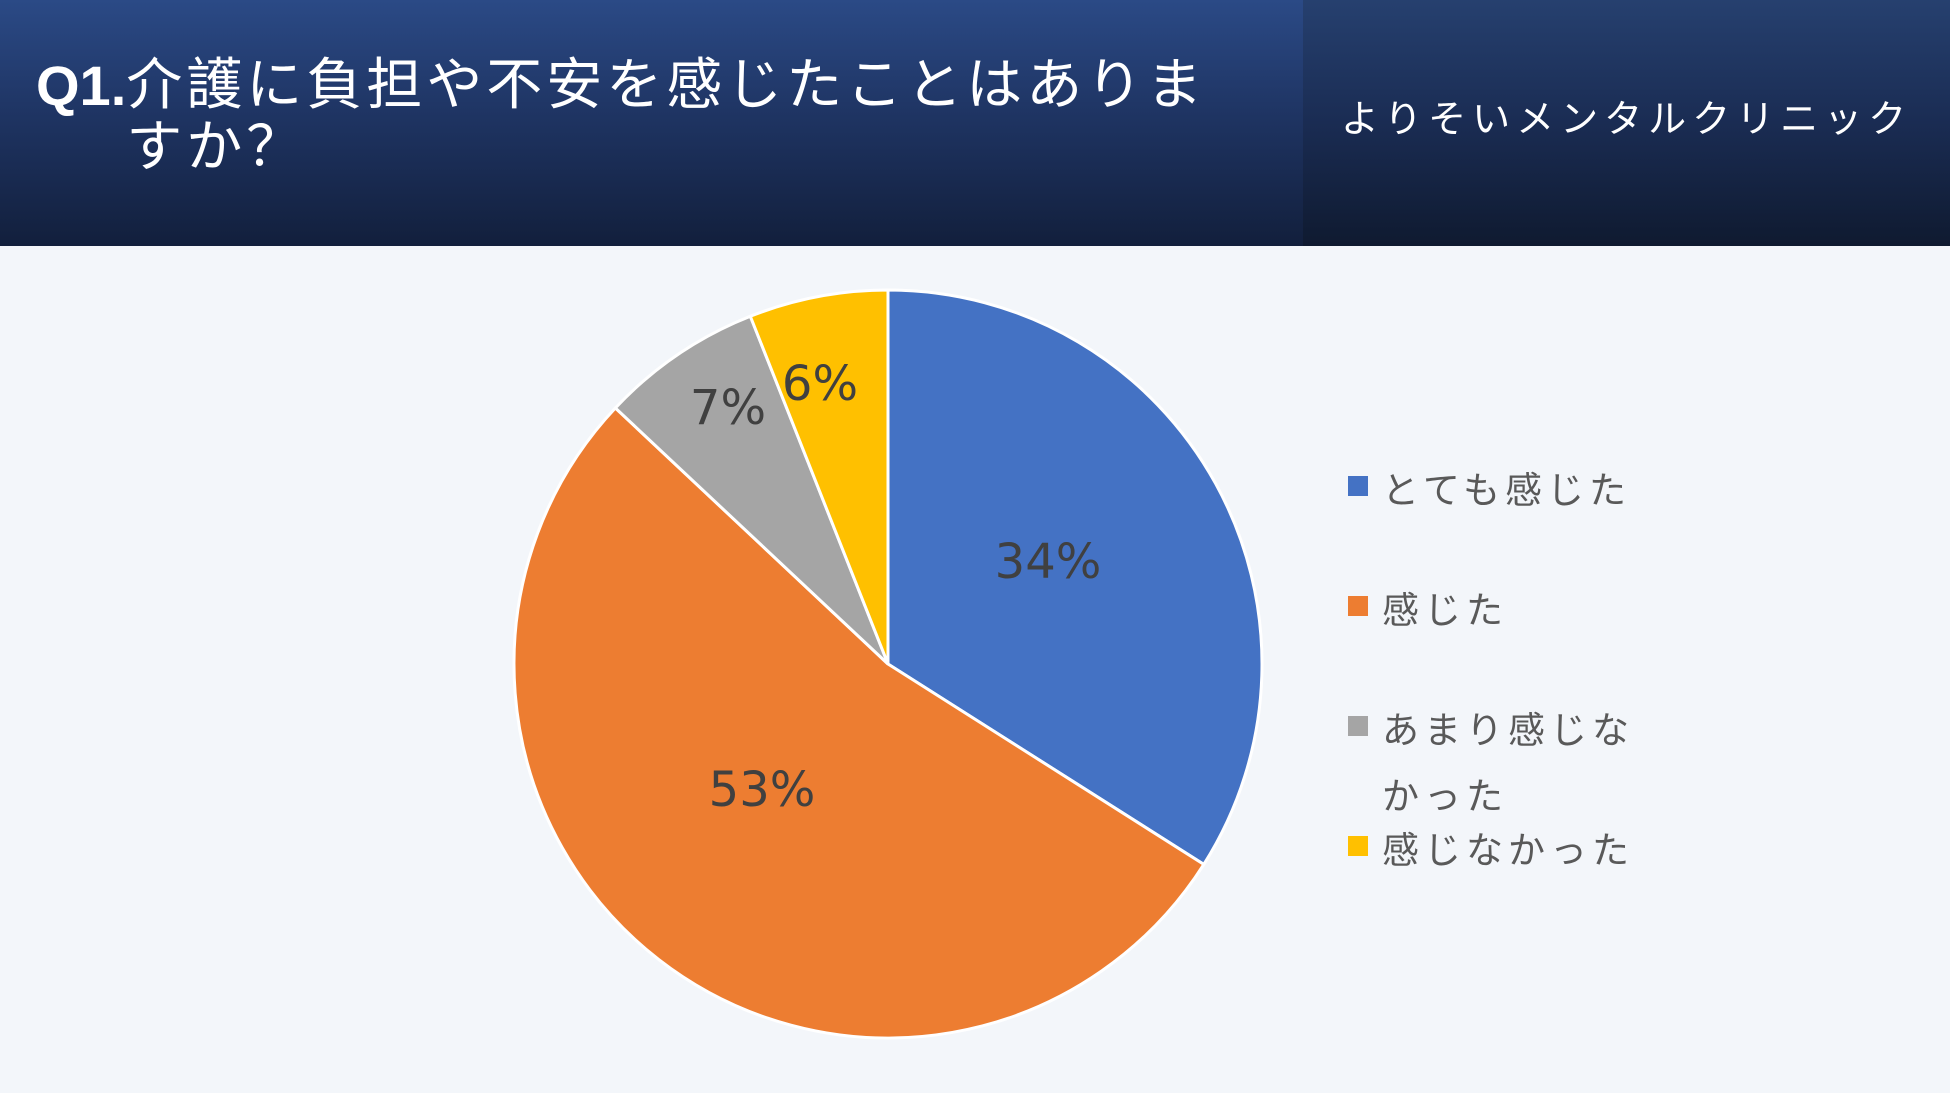 The image size is (1950, 1093). I want to click on question-title: Q1. 介護に負担や不安を感じたことはありますか？, so click(626, 117).